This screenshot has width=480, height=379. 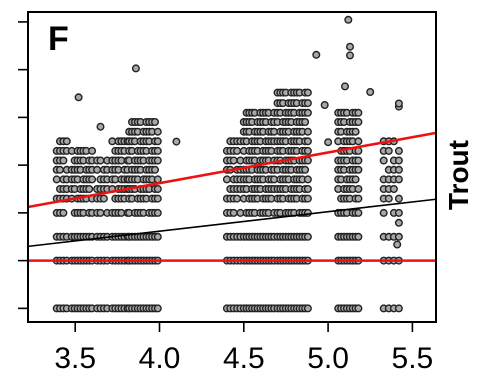 What do you see at coordinates (23, 165) in the screenshot?
I see `y-axis-ticks` at bounding box center [23, 165].